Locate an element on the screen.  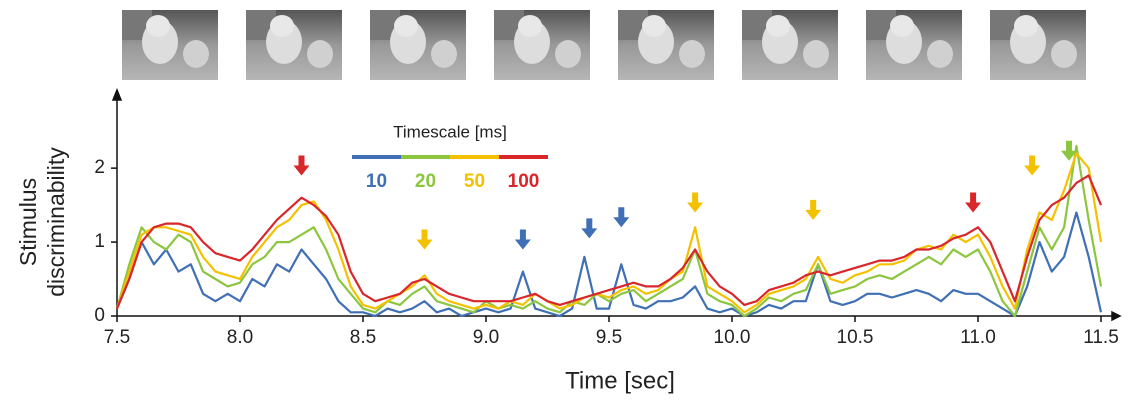
x-tick-label: 8.5 is located at coordinates (363, 337).